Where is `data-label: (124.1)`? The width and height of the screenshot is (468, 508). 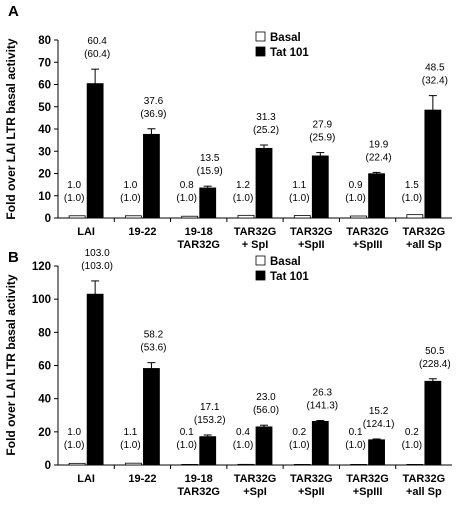
data-label: (124.1) is located at coordinates (379, 424).